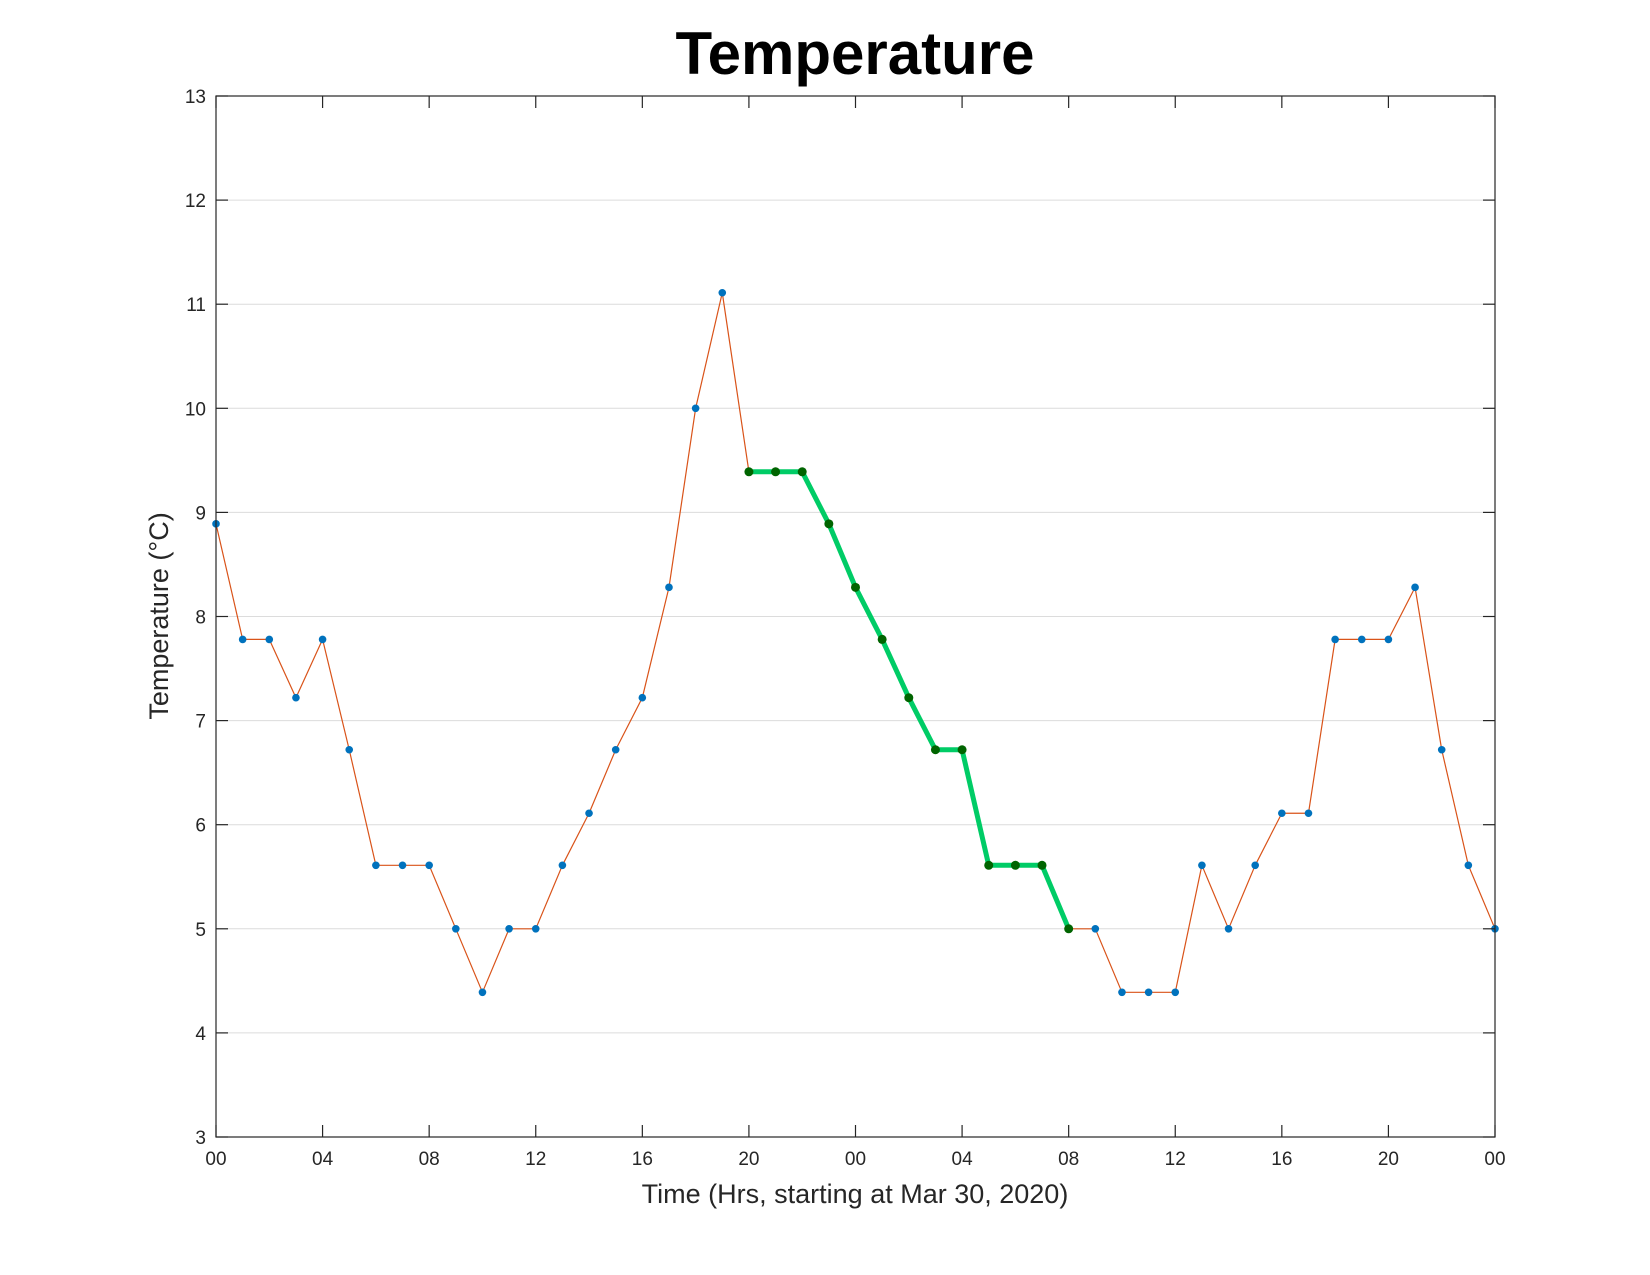 This screenshot has width=1650, height=1275. What do you see at coordinates (200, 1138) in the screenshot?
I see `y-tick-label: 3` at bounding box center [200, 1138].